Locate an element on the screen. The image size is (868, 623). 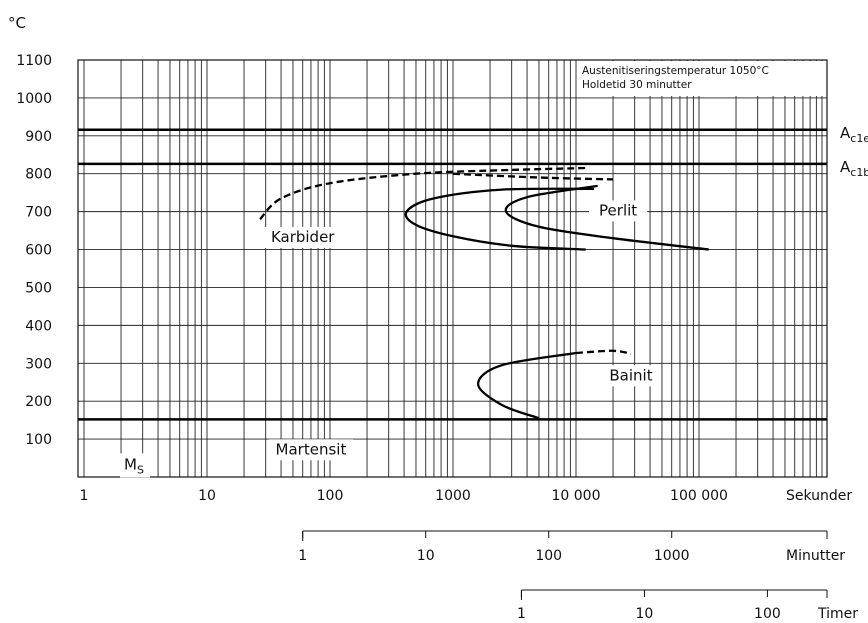
annotation-line-1: Austenitiseringstemperatur 1050°C is located at coordinates (675, 71).